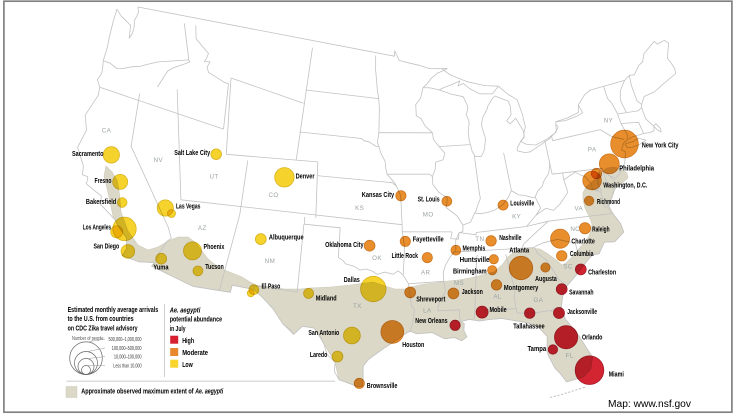 The height and width of the screenshot is (419, 736). Describe the element at coordinates (107, 131) in the screenshot. I see `svg-text: CA` at that location.